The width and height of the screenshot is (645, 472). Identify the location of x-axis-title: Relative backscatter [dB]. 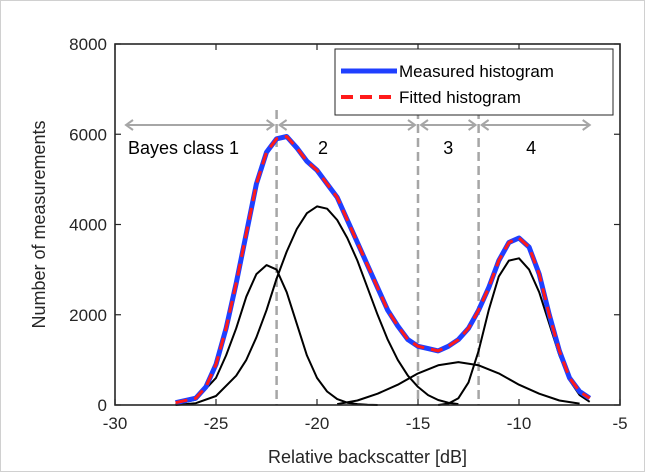
(367, 457).